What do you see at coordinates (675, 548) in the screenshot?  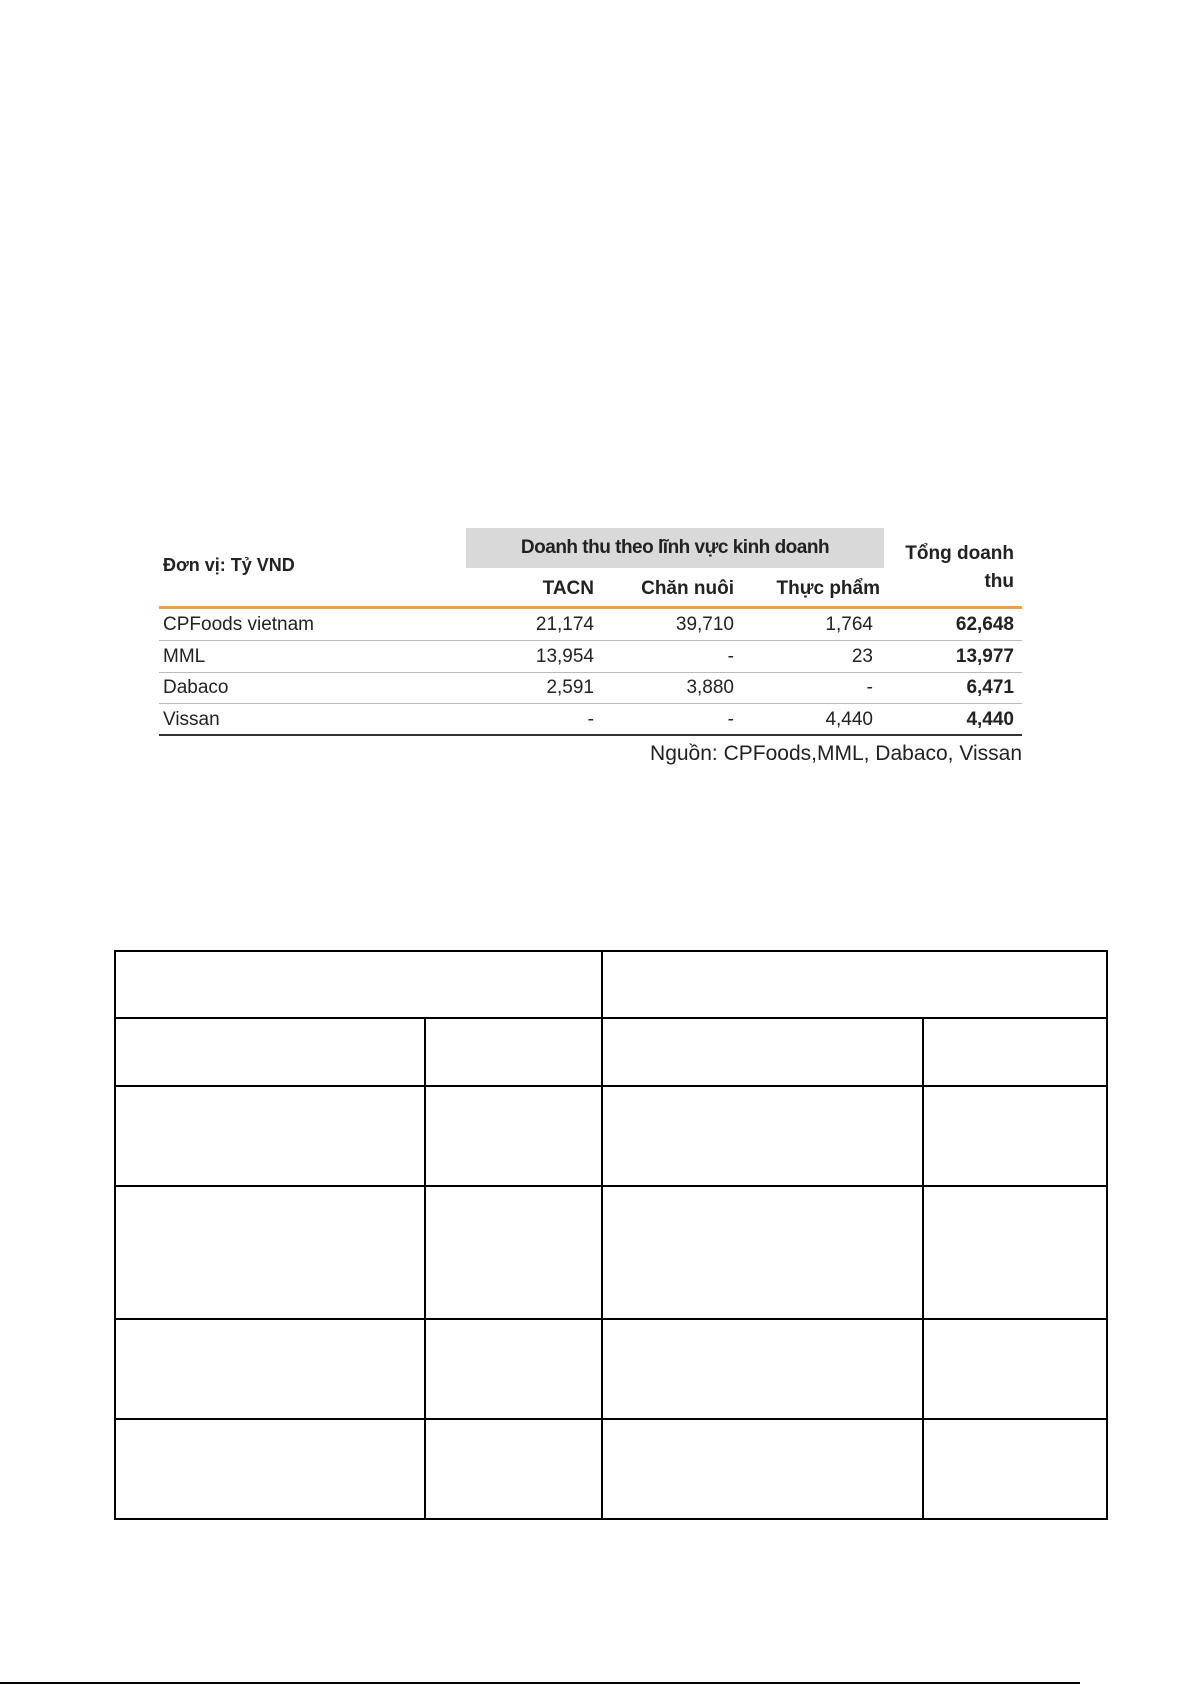 I see `group-header: Doanh thu theo lĩnh vực kinh doanh` at bounding box center [675, 548].